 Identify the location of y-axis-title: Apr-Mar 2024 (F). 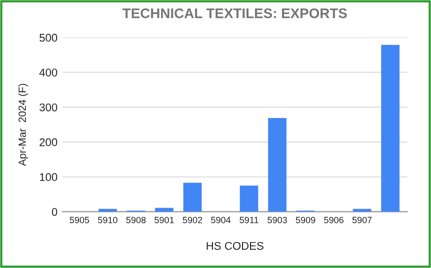
(23, 125).